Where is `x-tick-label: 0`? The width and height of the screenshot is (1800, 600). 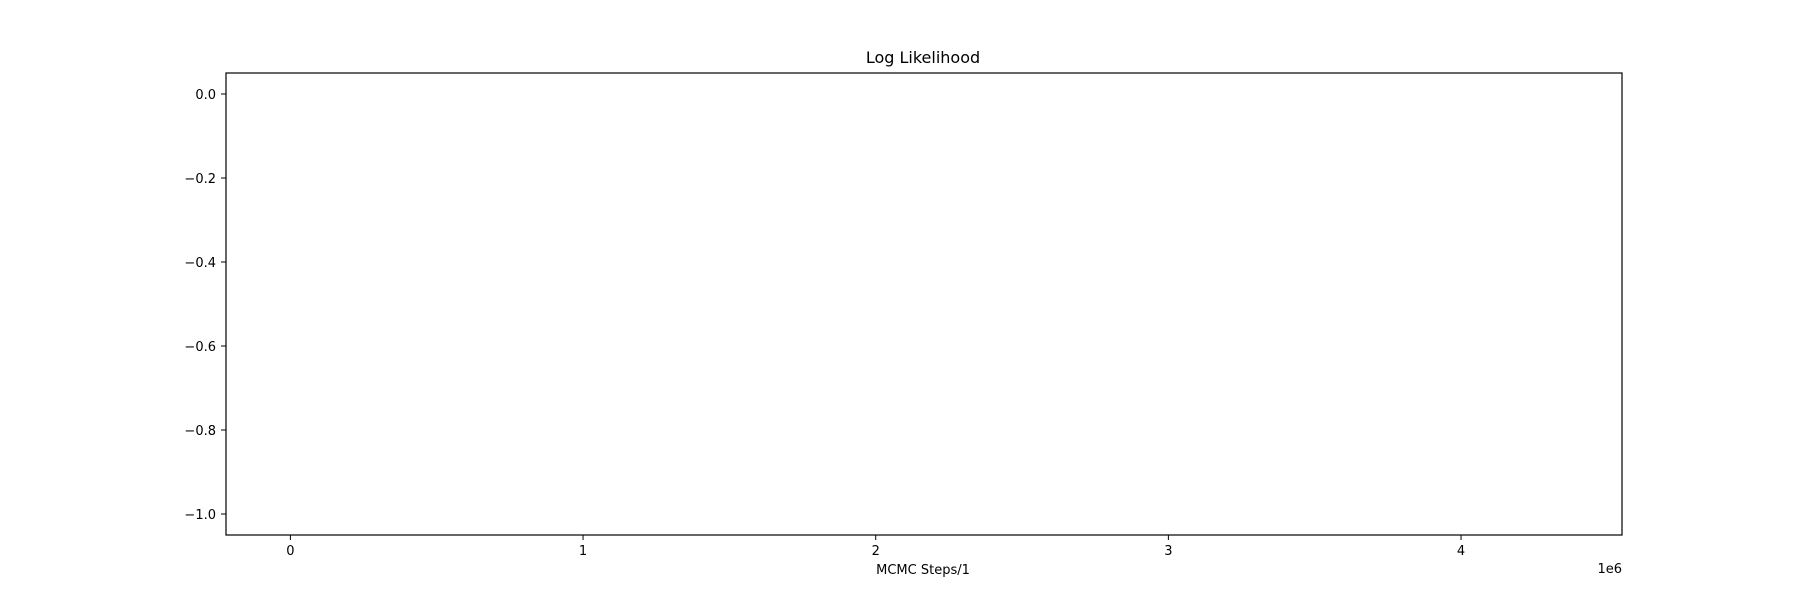
x-tick-label: 0 is located at coordinates (290, 551).